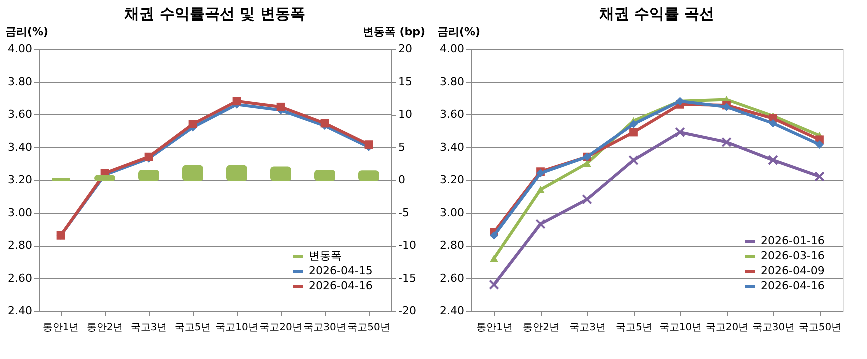 This screenshot has width=867, height=359. Describe the element at coordinates (407, 278) in the screenshot. I see `y2-tick-label: -15` at that location.